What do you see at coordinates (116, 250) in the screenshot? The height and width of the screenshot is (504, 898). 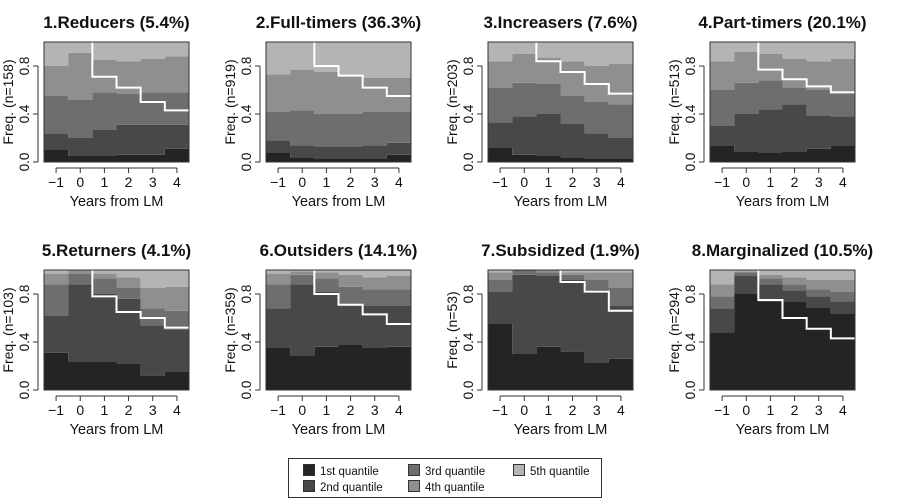 I see `panel-title: 5.Returners (4.1%)` at bounding box center [116, 250].